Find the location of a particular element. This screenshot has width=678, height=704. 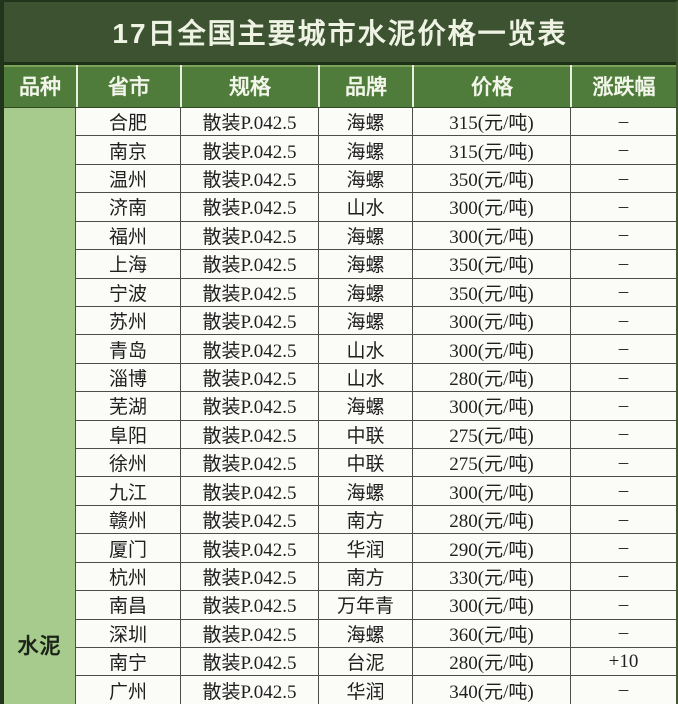

table-row: 九江 散装P.042.5 海螺 300(元/吨) – is located at coordinates (376, 491).